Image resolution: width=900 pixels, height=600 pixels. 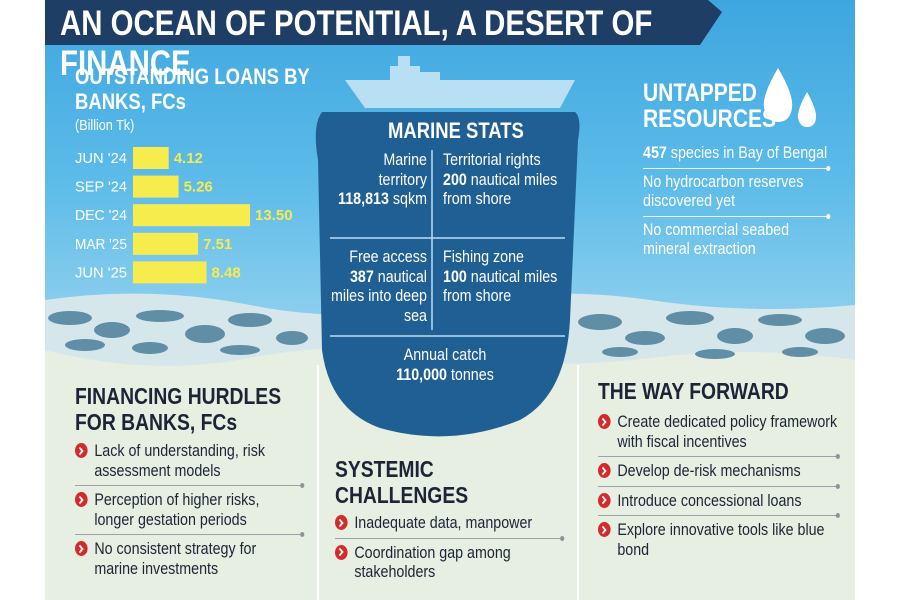 I want to click on stat-value-line: 118,813 sqkm, so click(x=381, y=199).